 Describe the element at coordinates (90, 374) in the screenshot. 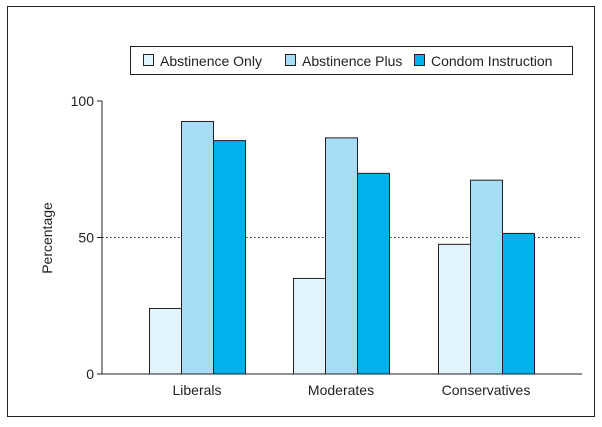

I see `y-tick-label: 0` at that location.